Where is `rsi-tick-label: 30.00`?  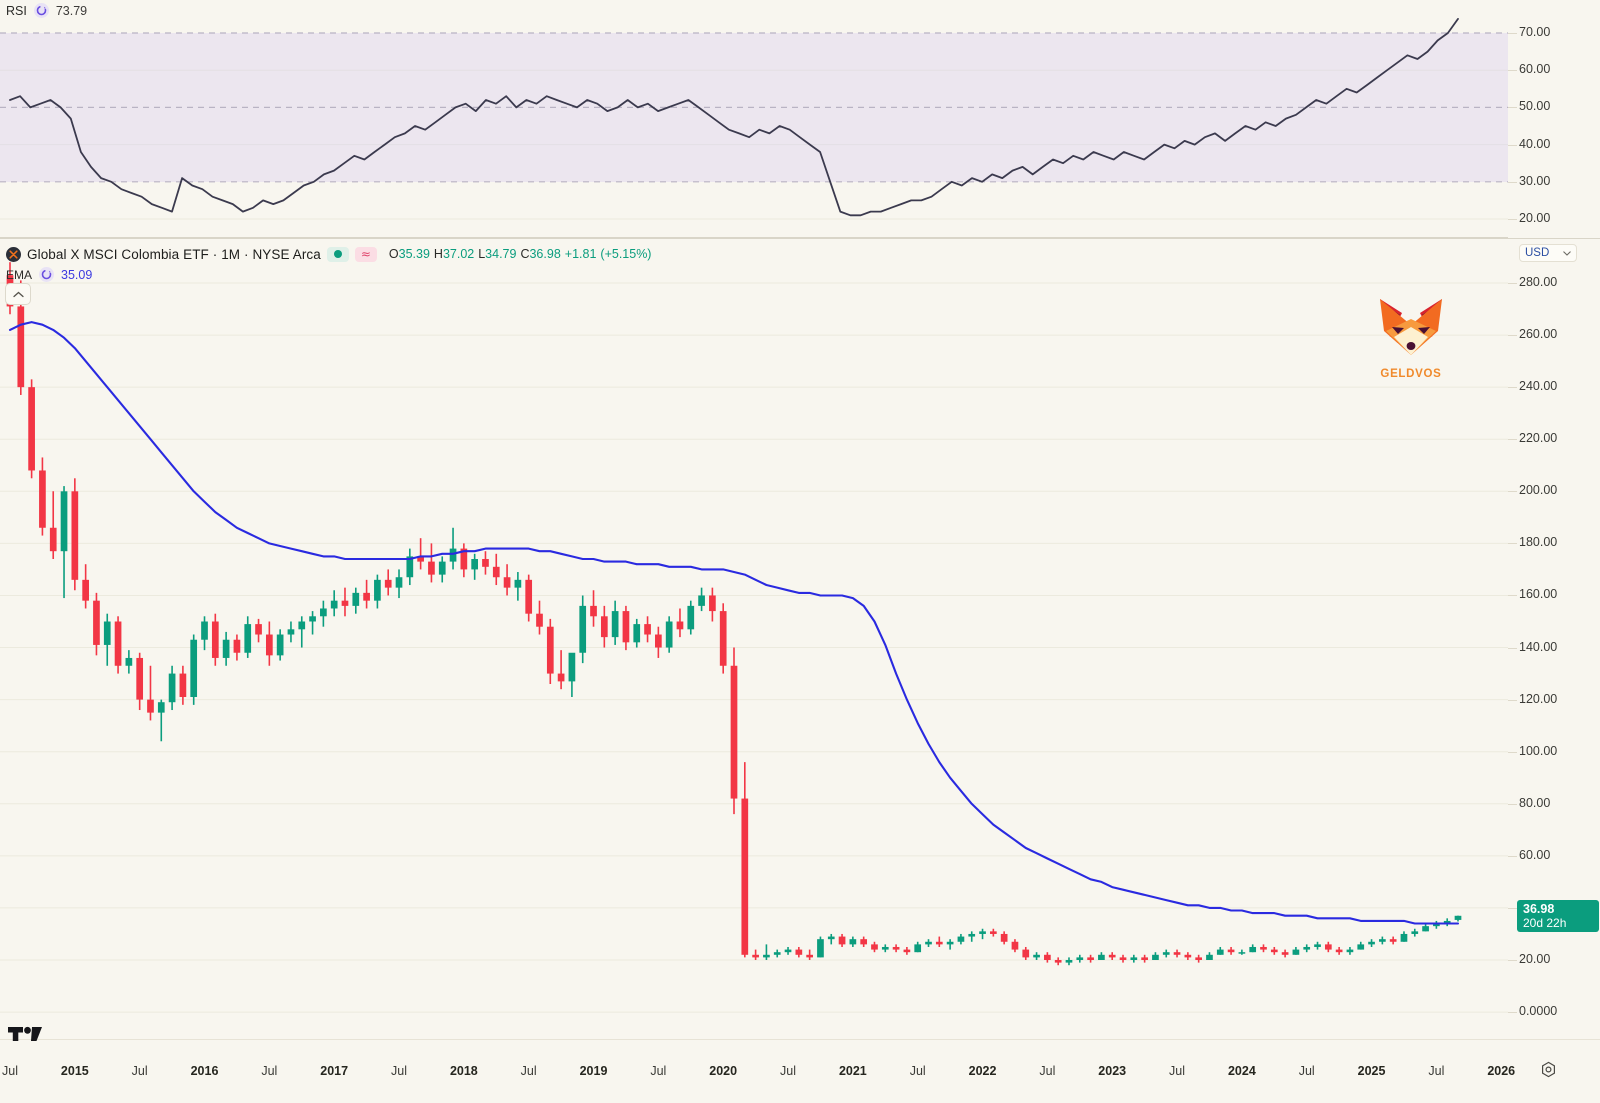
rsi-tick-label: 30.00 is located at coordinates (1535, 180).